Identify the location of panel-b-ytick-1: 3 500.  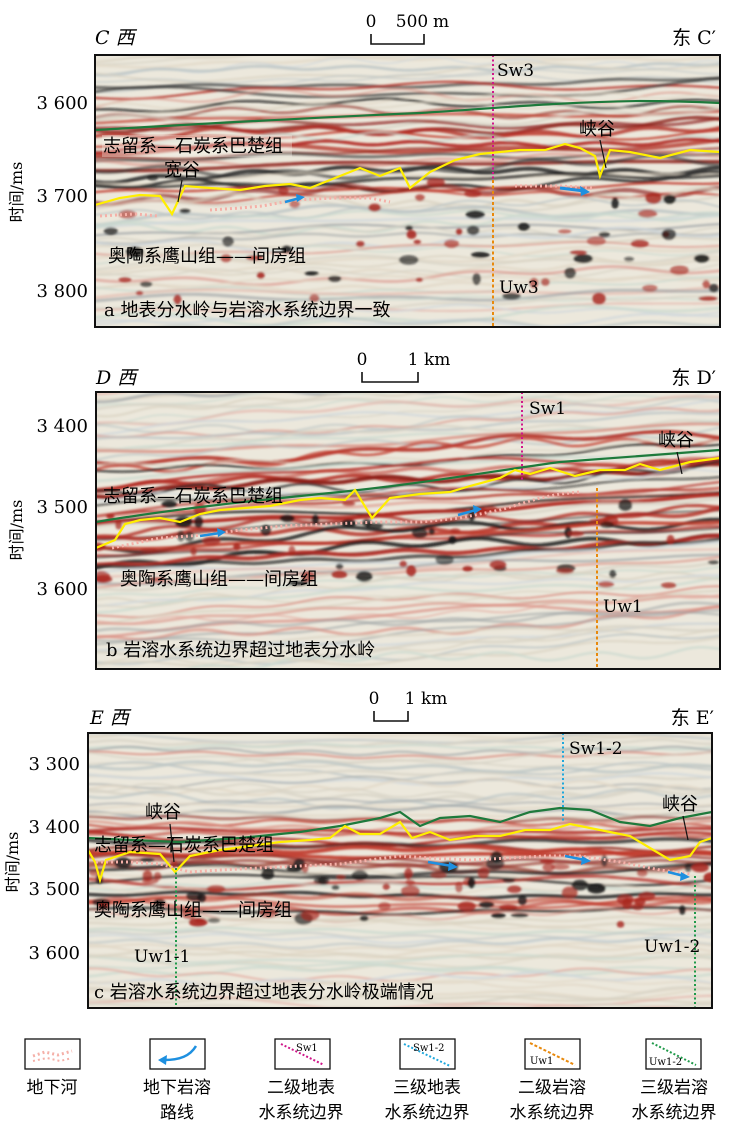
(62, 507).